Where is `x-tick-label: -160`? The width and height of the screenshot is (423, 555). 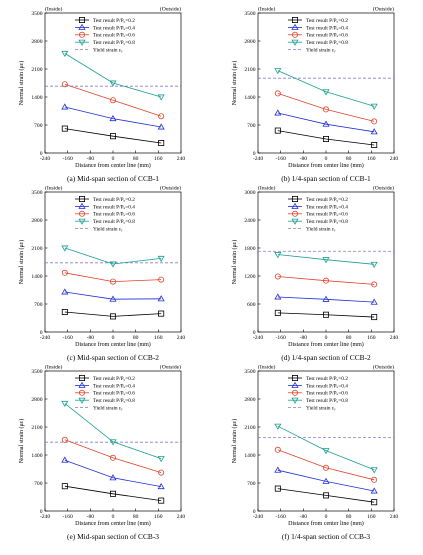 x-tick-label: -160 is located at coordinates (281, 338).